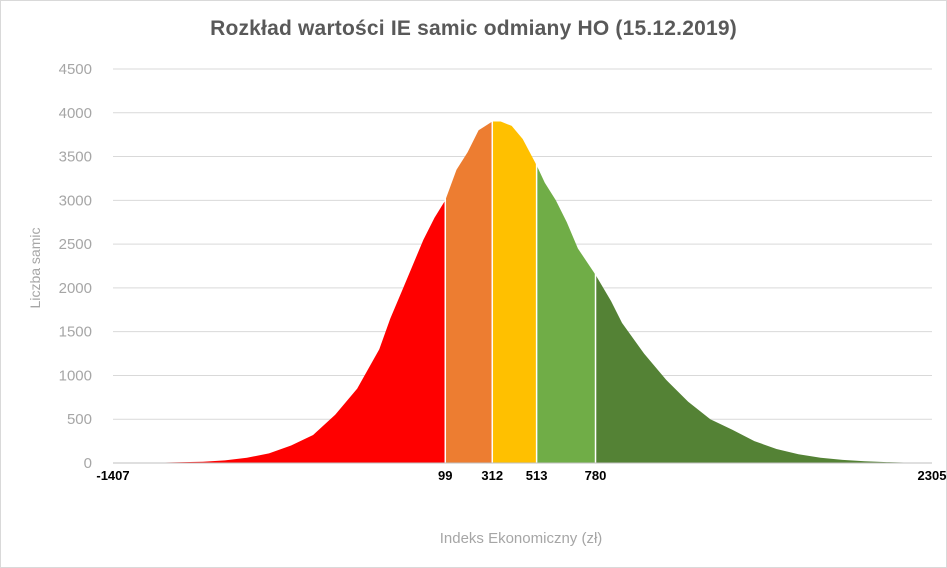 Image resolution: width=947 pixels, height=568 pixels. What do you see at coordinates (75, 113) in the screenshot?
I see `y-tick-4000: 4000` at bounding box center [75, 113].